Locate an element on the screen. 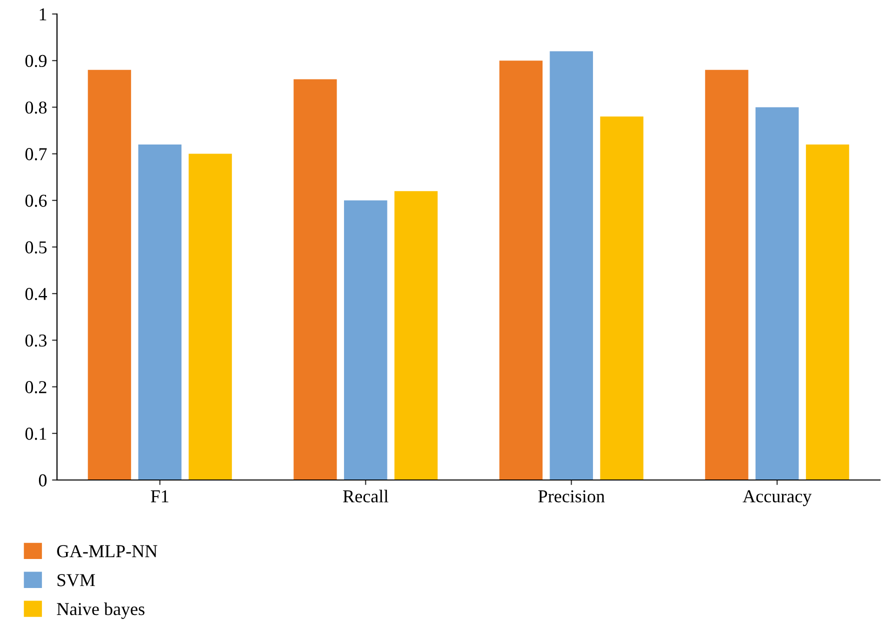  x-tick-label: Accuracy is located at coordinates (777, 498).